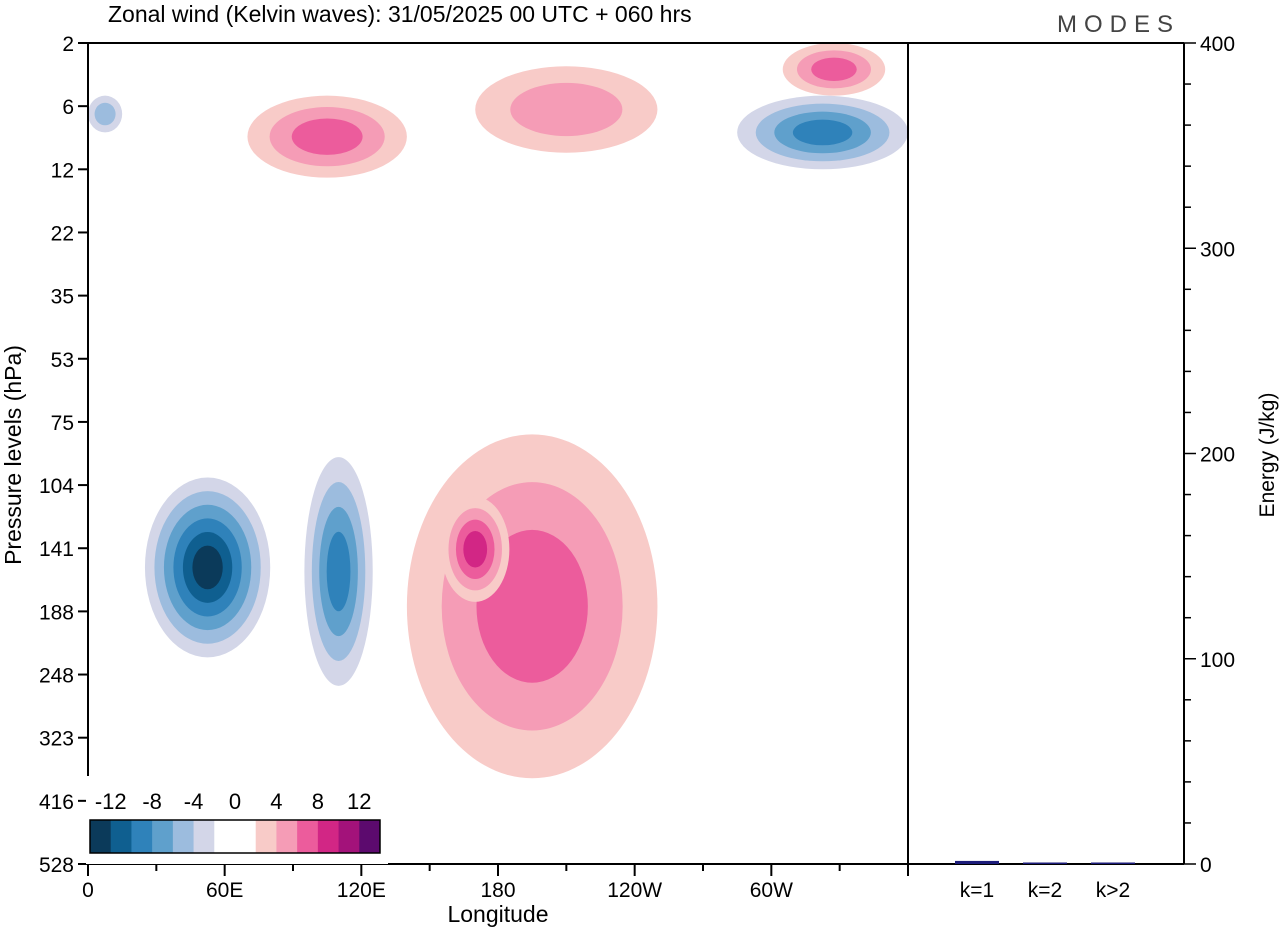 This screenshot has height=930, width=1280. Describe the element at coordinates (1118, 24) in the screenshot. I see `modes-logo: MODES` at that location.